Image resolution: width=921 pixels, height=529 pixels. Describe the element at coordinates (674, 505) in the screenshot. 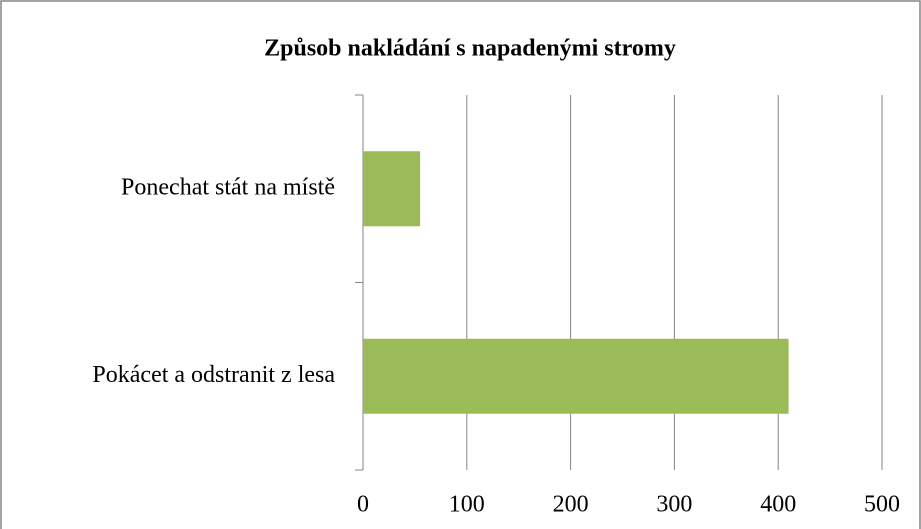

I see `x-tick-label: 300` at that location.